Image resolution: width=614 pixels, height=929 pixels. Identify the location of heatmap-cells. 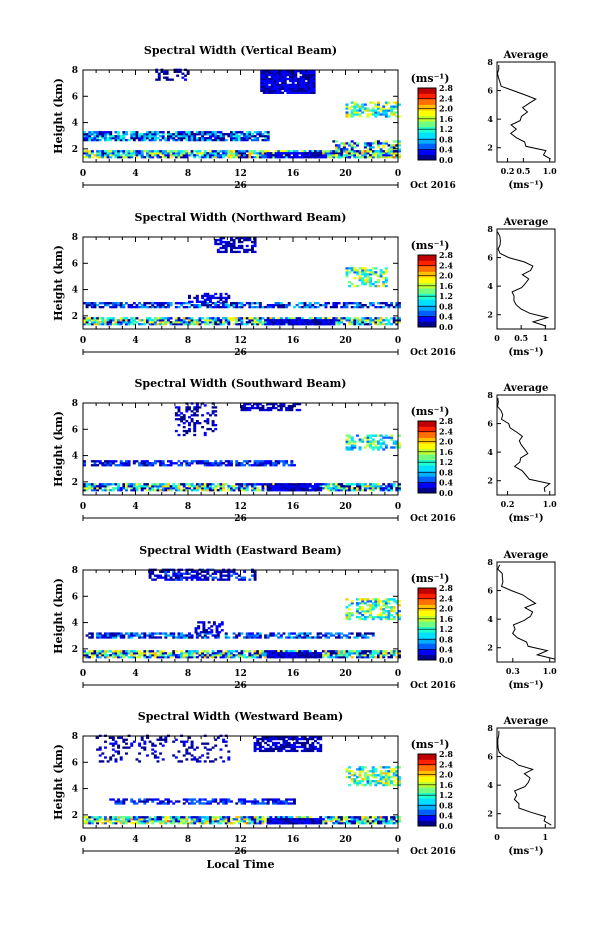
(242, 613).